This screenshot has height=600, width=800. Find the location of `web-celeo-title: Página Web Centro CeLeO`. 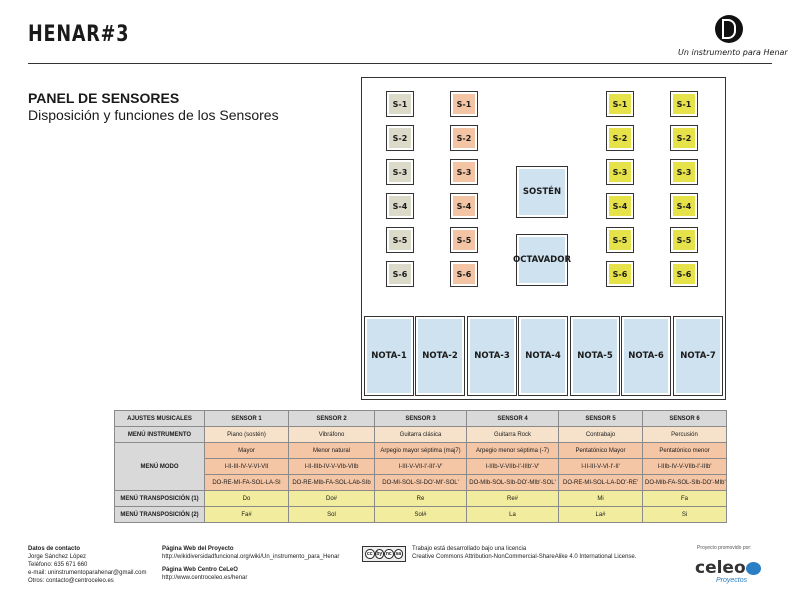

web-celeo-title: Página Web Centro CeLeO is located at coordinates (200, 570).